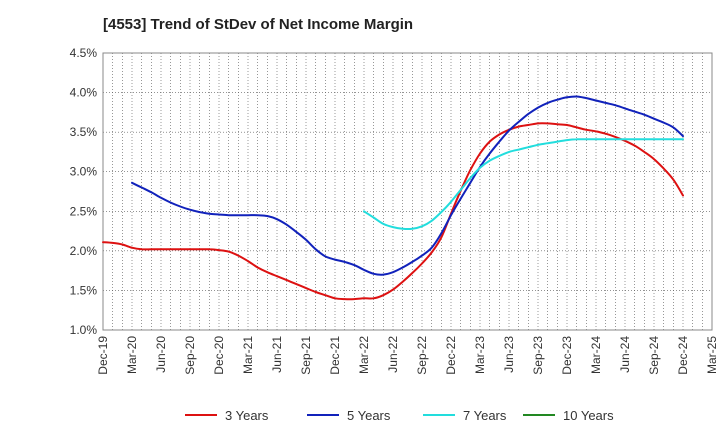 This screenshot has width=720, height=440. I want to click on x-tick-label: Mar-20, so click(132, 355).